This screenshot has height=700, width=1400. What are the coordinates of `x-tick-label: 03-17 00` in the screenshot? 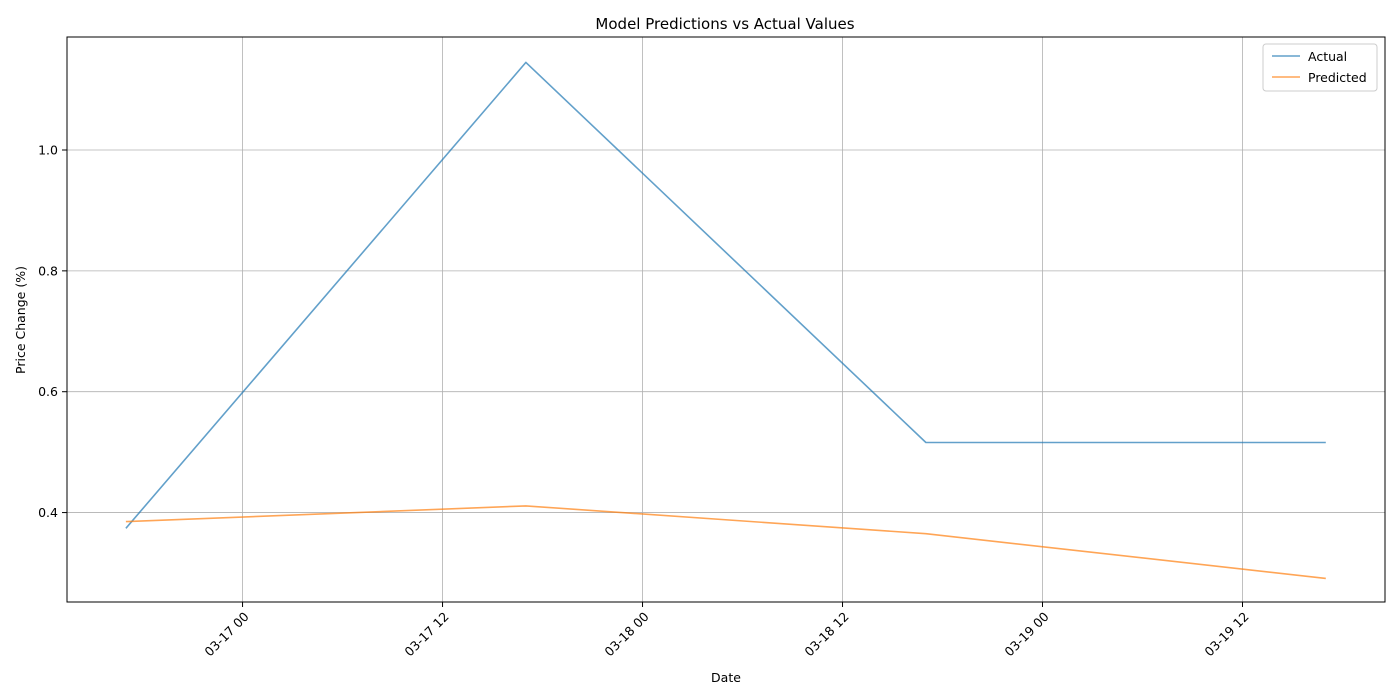 It's located at (226, 634).